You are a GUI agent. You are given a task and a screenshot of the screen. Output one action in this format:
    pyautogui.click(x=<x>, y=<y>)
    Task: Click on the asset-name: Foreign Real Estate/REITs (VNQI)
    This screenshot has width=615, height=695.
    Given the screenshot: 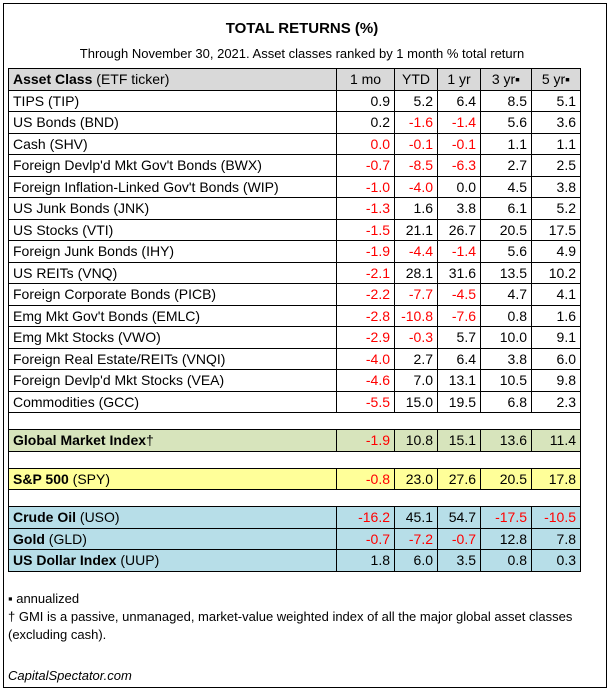 What is the action you would take?
    pyautogui.click(x=172, y=358)
    